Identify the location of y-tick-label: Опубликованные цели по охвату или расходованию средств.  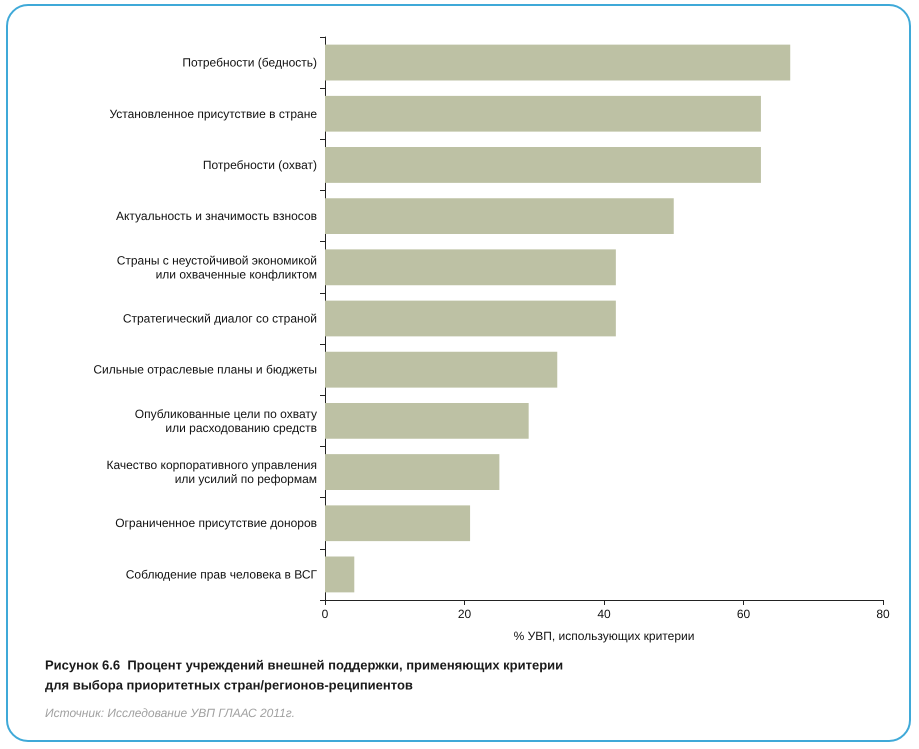
(225, 420).